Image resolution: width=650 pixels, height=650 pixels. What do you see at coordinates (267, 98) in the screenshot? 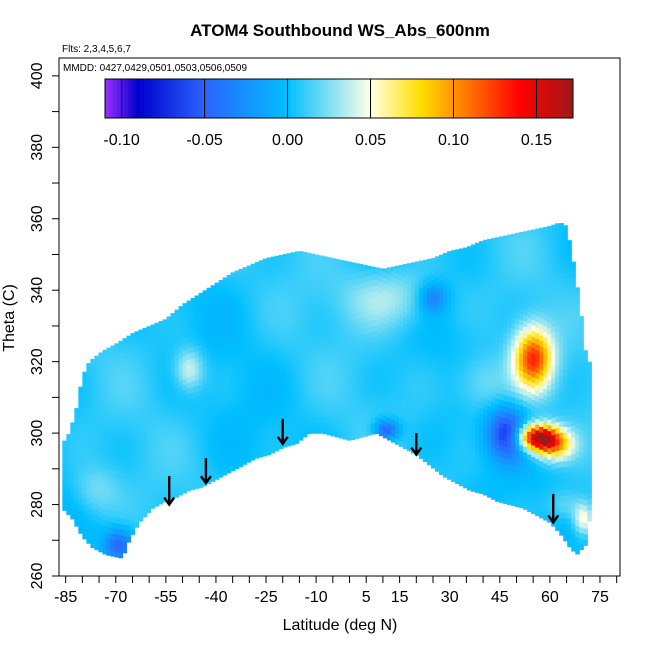
I see `colorbar-segment` at bounding box center [267, 98].